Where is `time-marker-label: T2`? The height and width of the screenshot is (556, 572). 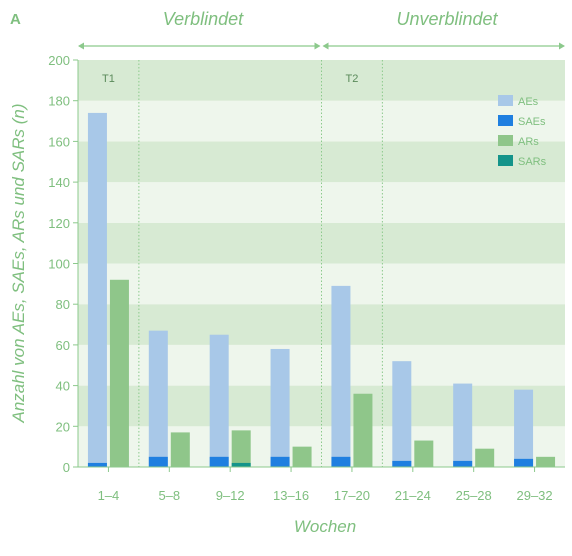
time-marker-label: T2 is located at coordinates (352, 79).